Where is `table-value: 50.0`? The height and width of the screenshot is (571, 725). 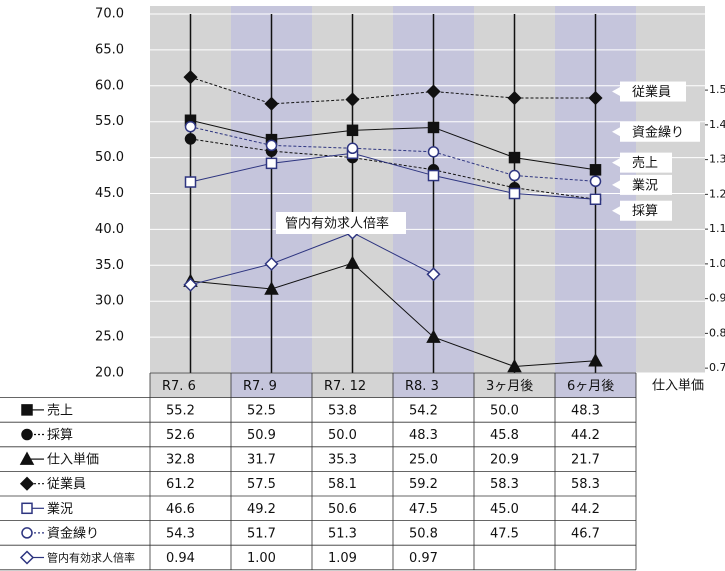
table-value: 50.0 is located at coordinates (342, 435).